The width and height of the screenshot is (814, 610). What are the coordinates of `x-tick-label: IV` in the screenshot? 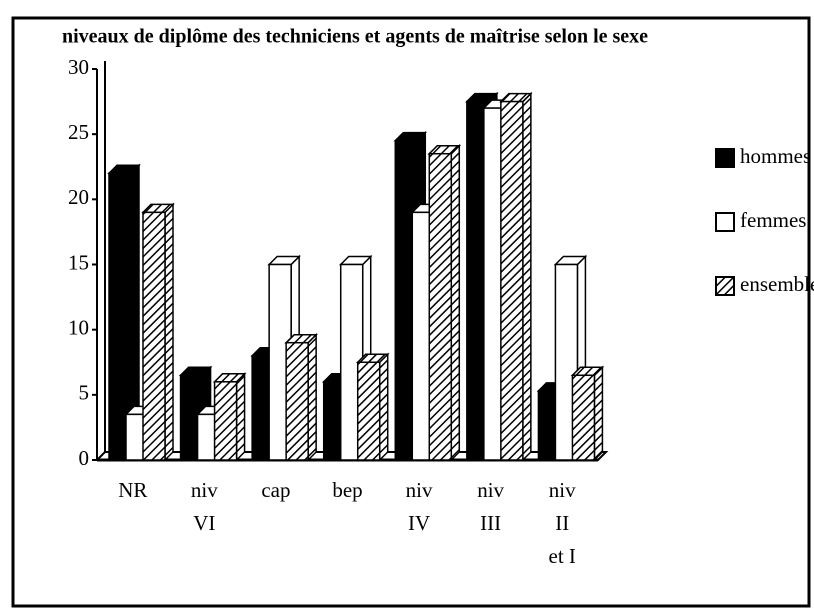 It's located at (419, 523).